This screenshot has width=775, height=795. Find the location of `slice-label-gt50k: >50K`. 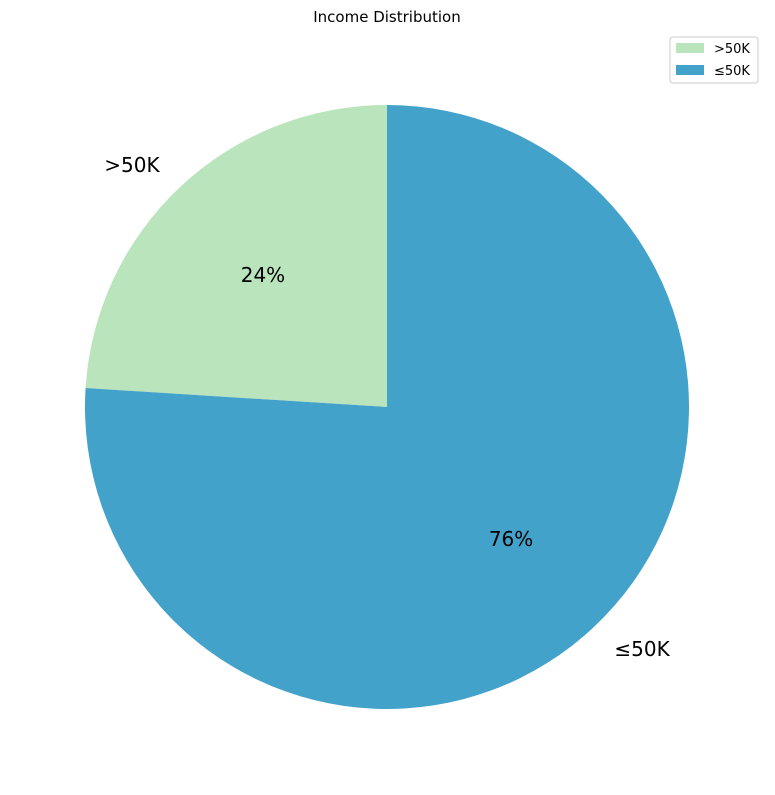

slice-label-gt50k: >50K is located at coordinates (132, 165).